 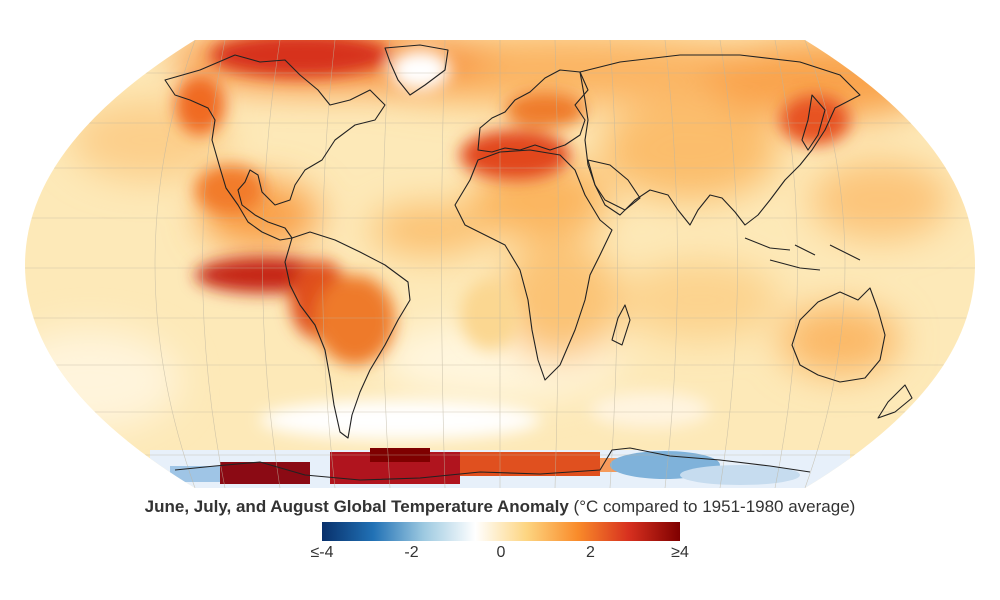 I want to click on colorbar-tick-3: 2, so click(x=590, y=552).